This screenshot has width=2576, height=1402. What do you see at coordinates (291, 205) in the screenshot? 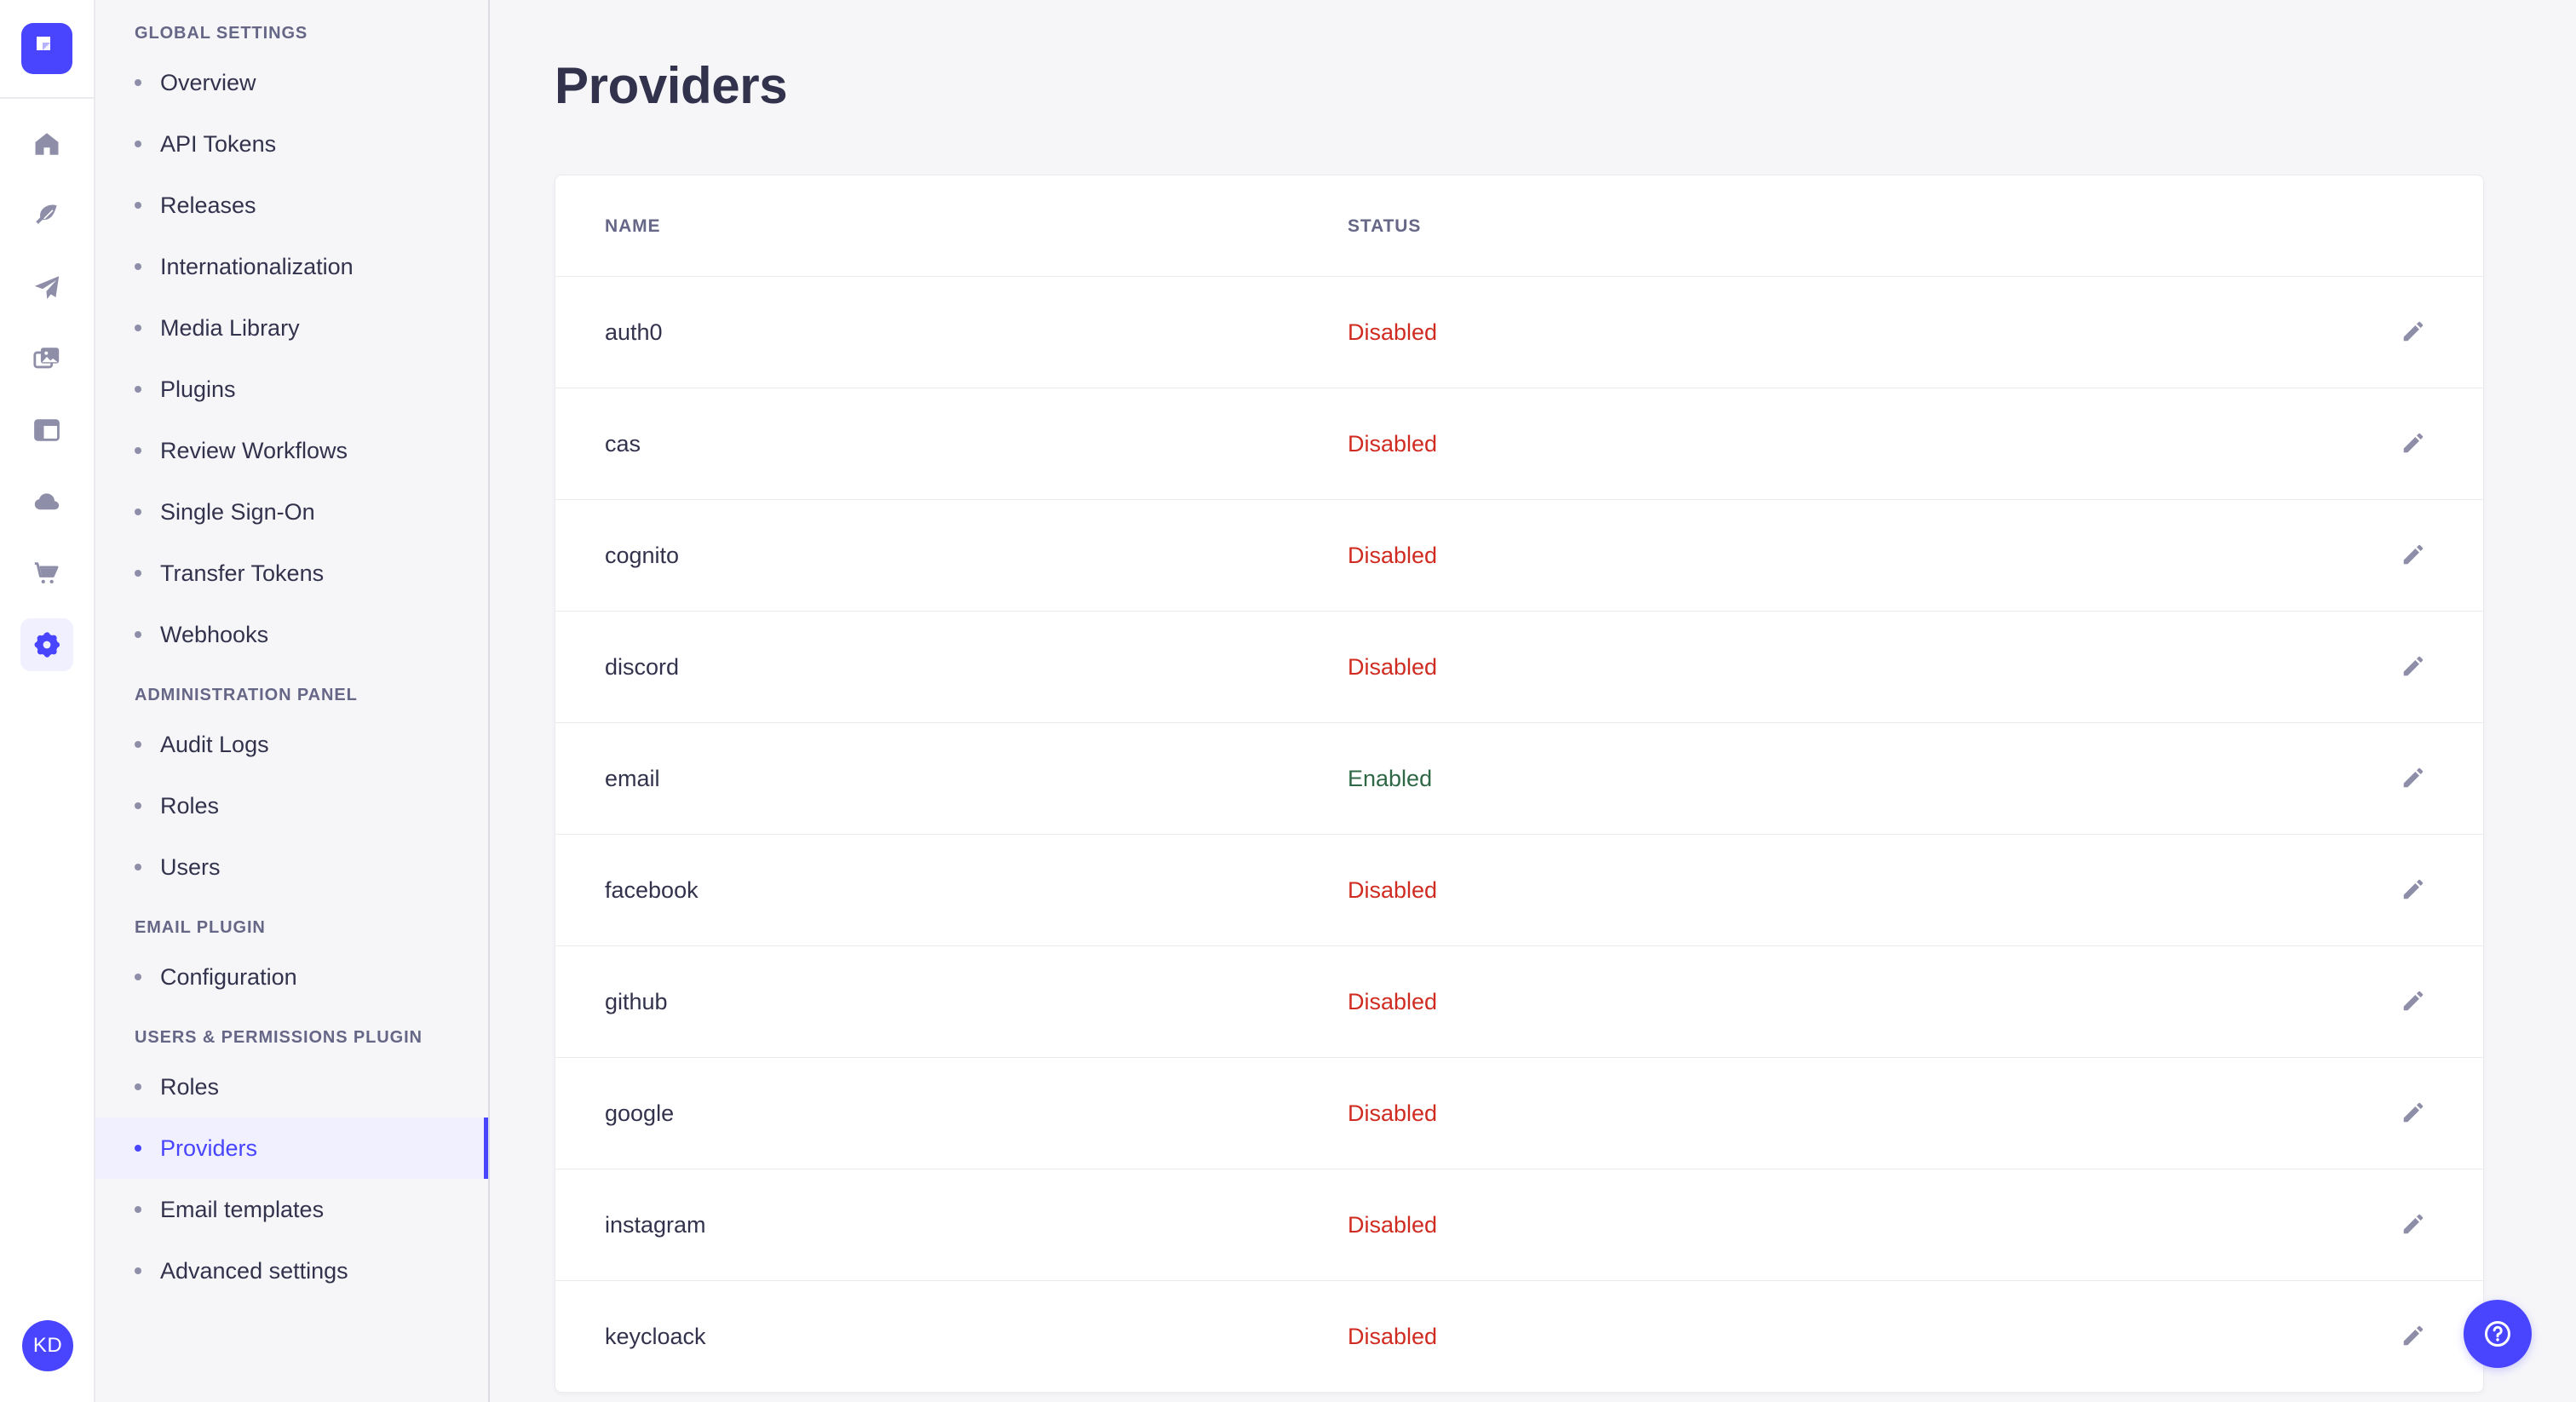
I see `sidebar-item-releases: Releases` at bounding box center [291, 205].